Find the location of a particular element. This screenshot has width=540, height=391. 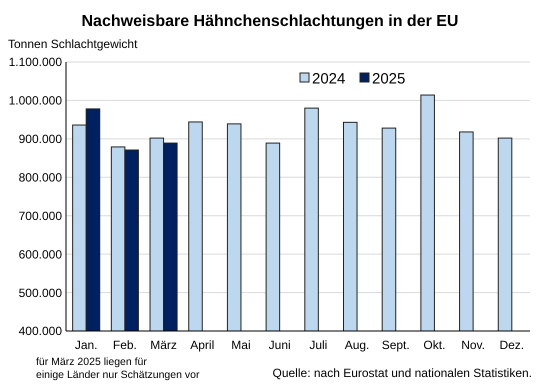

y-tick-label: 700.000 is located at coordinates (40, 215).